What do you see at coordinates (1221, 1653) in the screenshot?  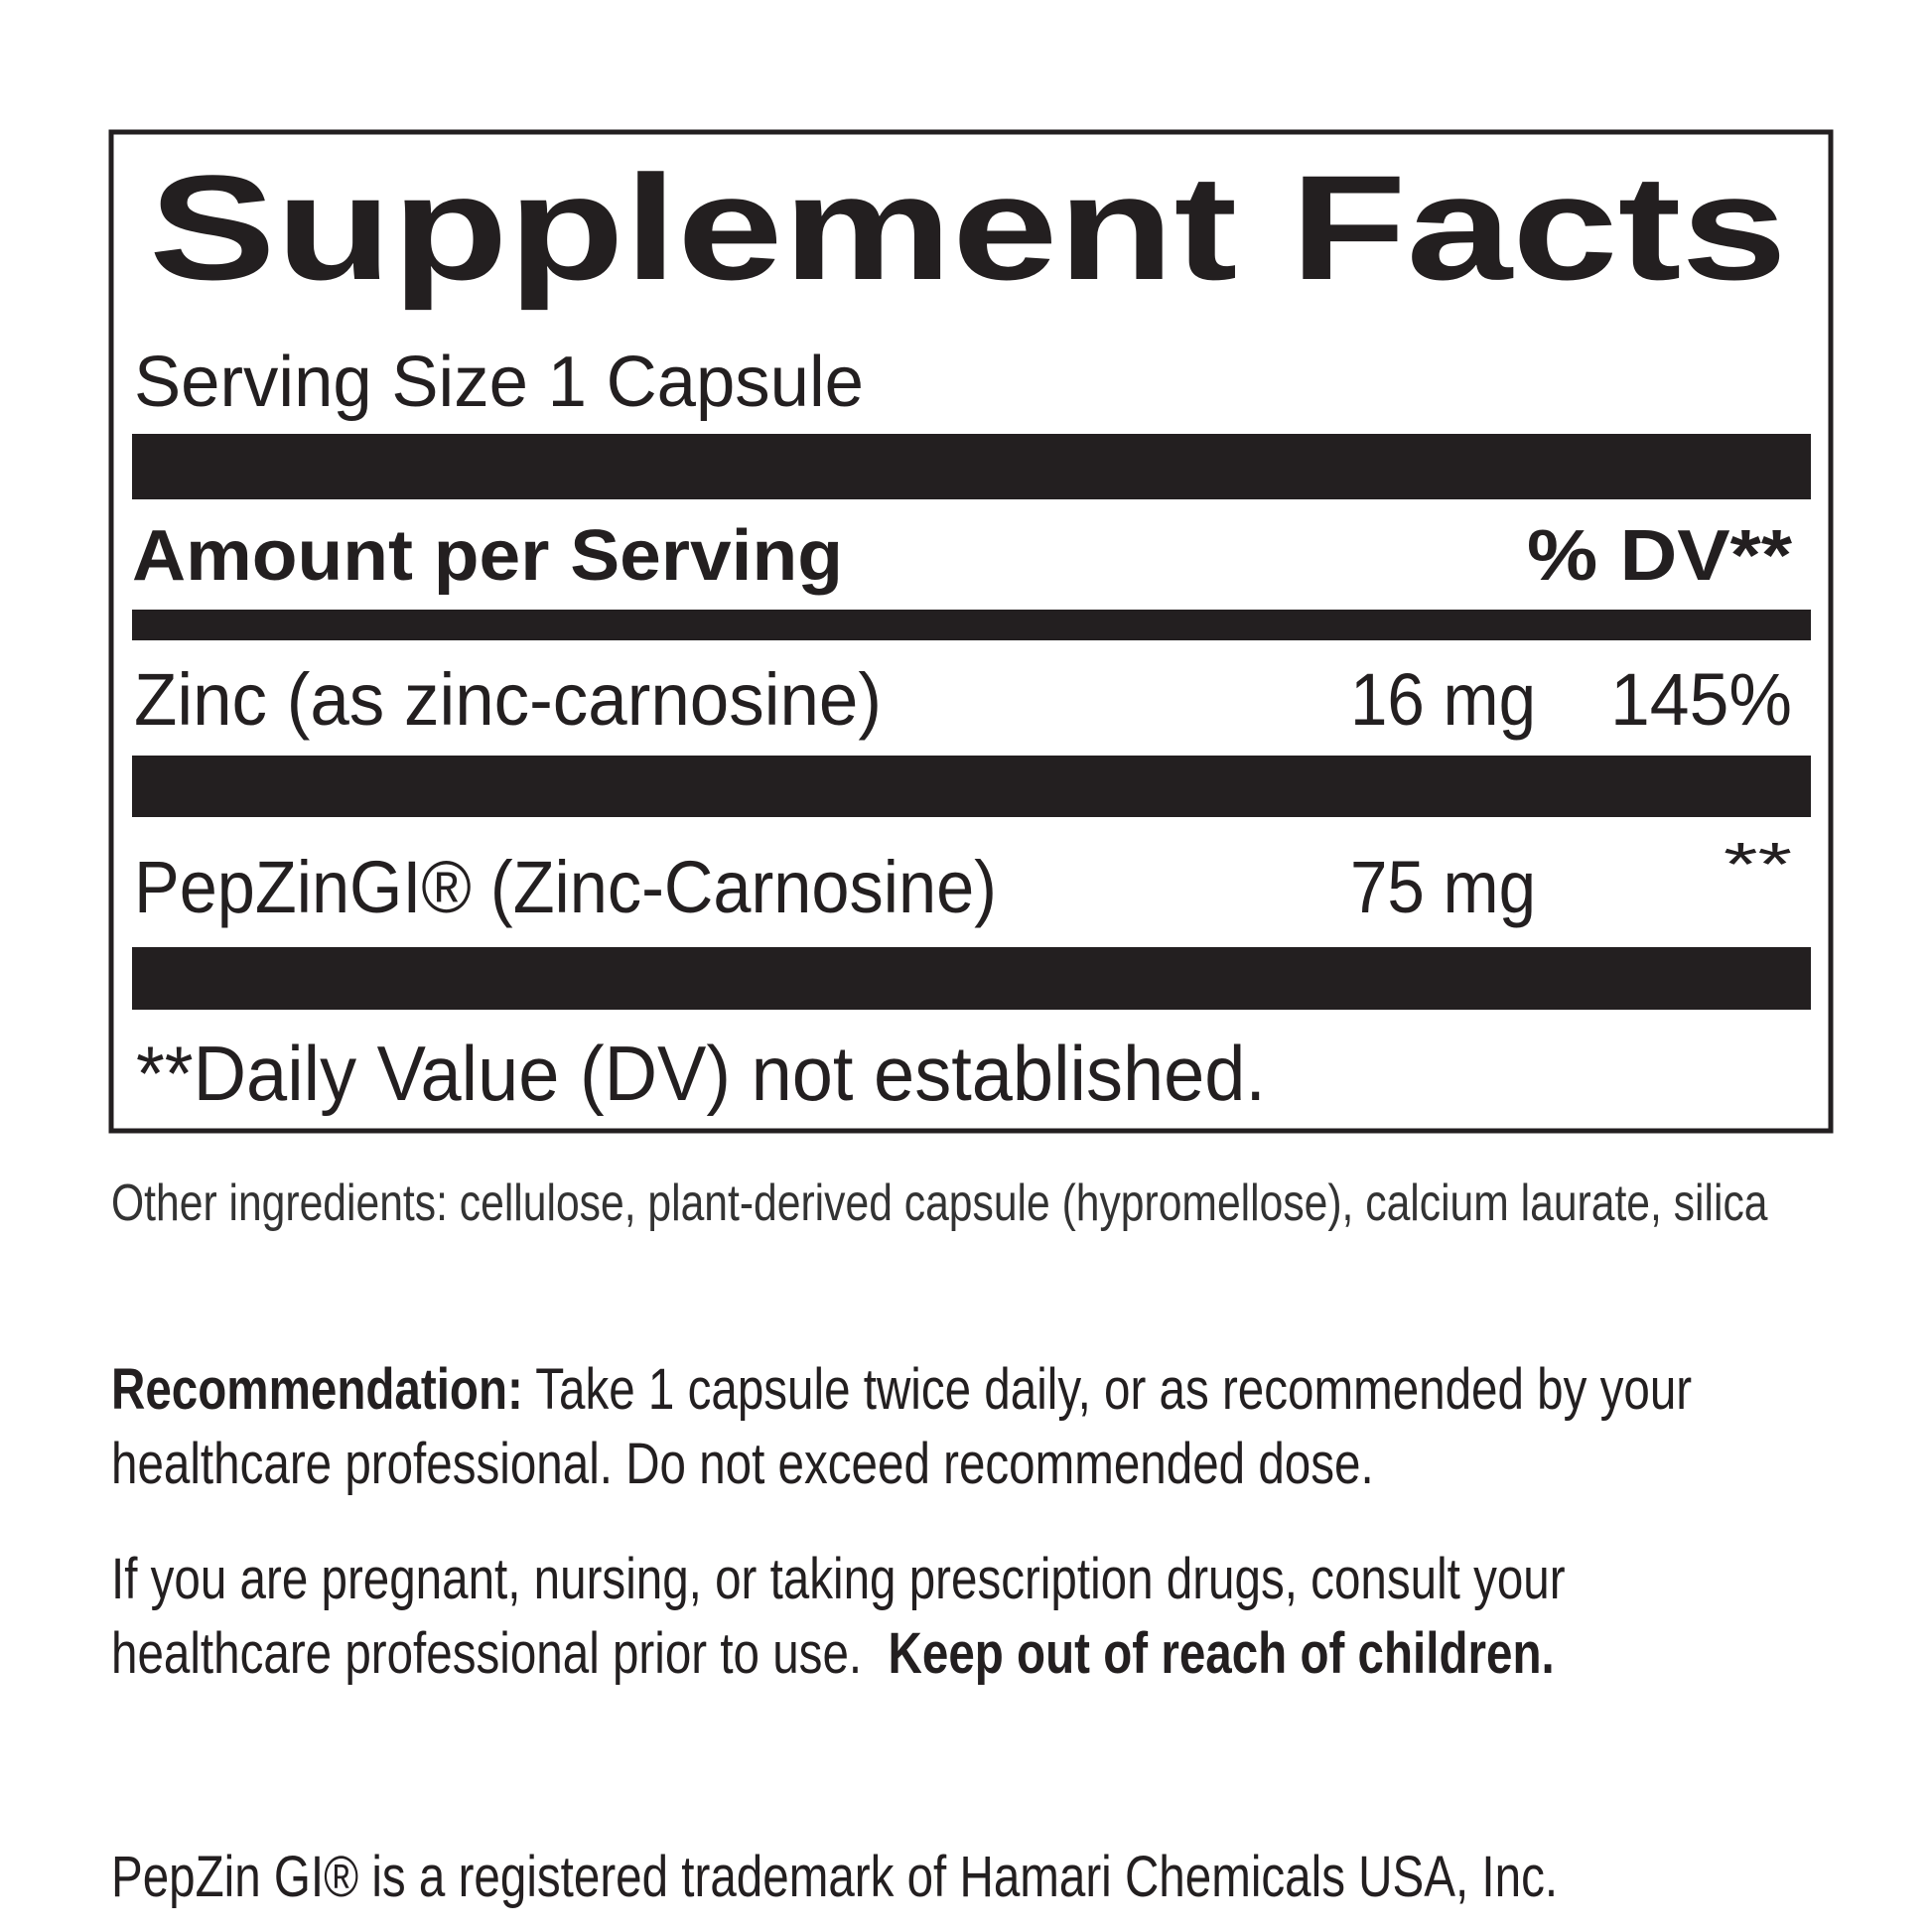 I see `warning-bold: Keep out of reach of children.` at bounding box center [1221, 1653].